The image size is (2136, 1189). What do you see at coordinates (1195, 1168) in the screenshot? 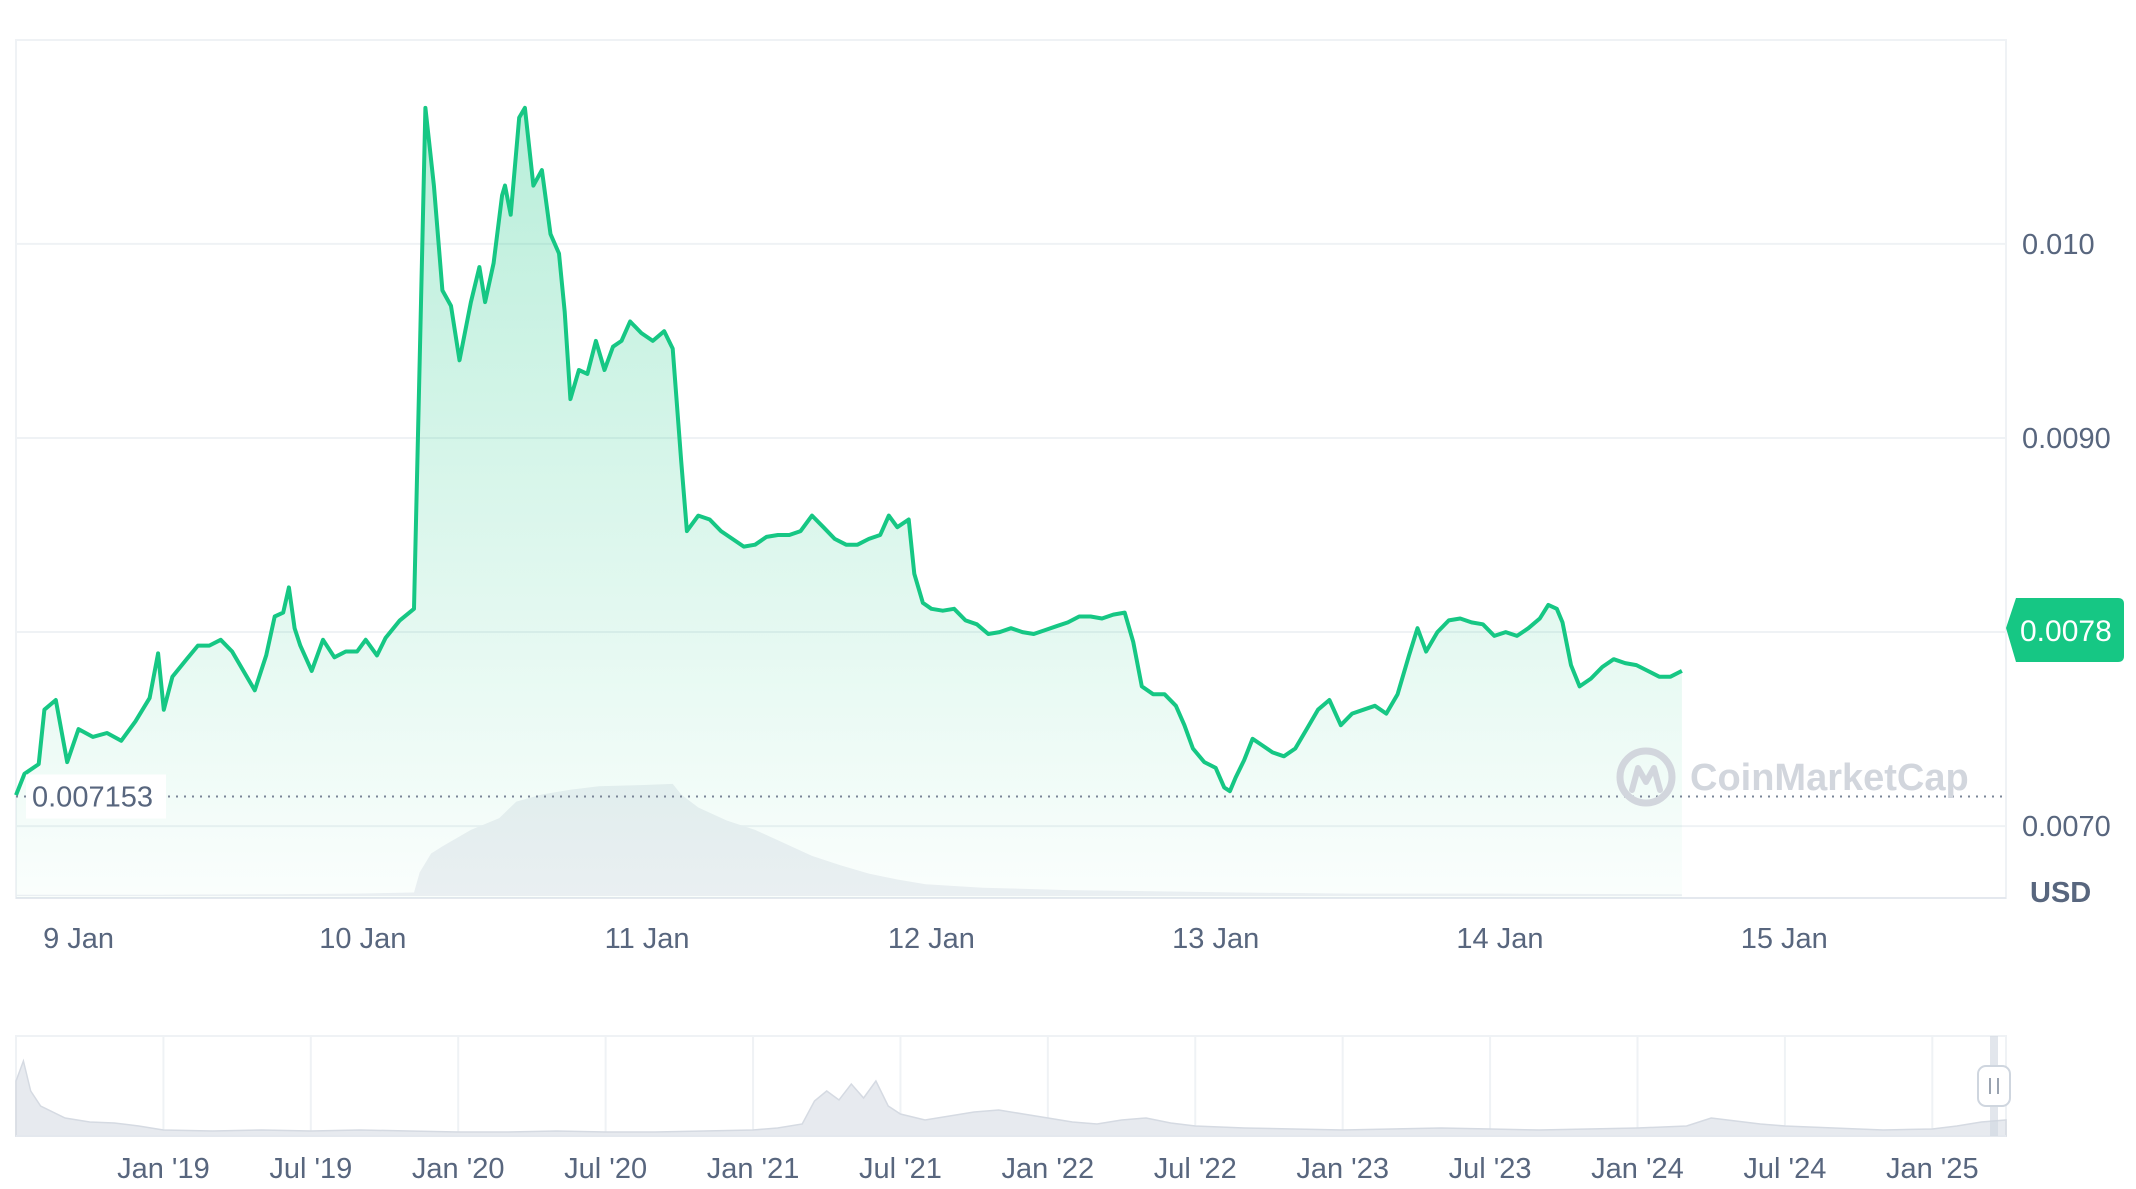
I see `navigator-x-tick-label: Jul '22` at bounding box center [1195, 1168].